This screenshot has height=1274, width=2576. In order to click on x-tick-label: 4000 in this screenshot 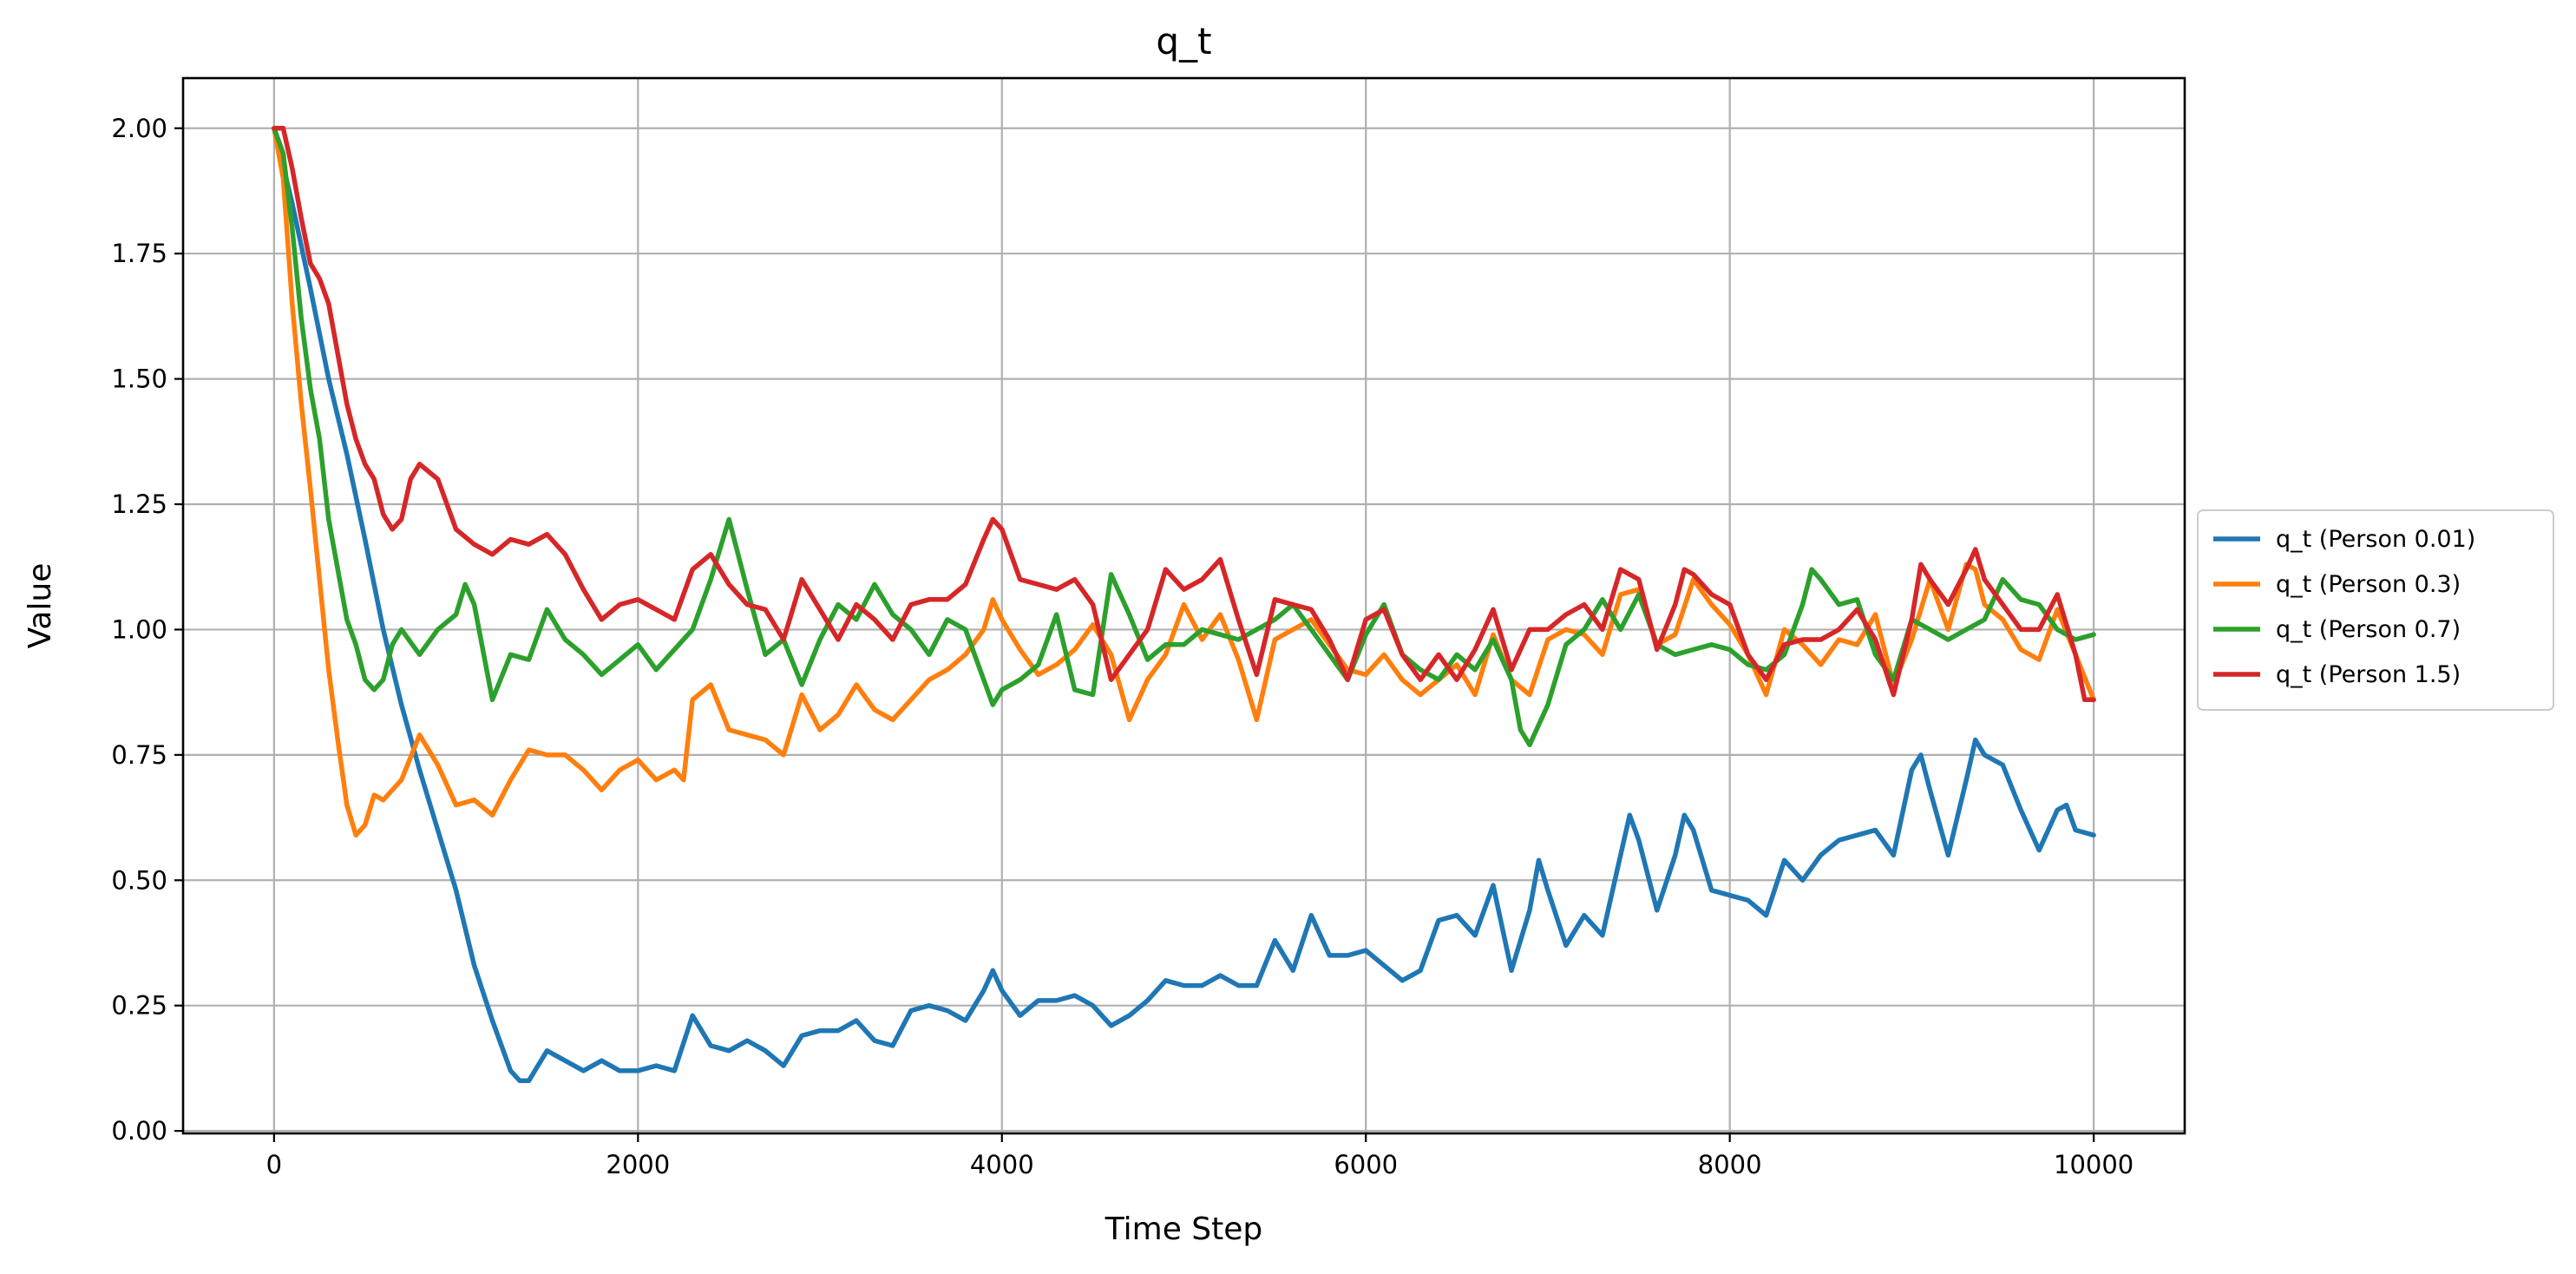, I will do `click(1002, 1164)`.